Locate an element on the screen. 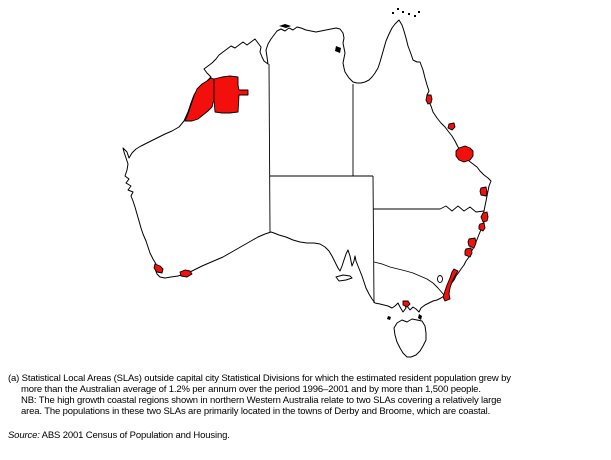 The width and height of the screenshot is (611, 460). act-boundary is located at coordinates (440, 279).